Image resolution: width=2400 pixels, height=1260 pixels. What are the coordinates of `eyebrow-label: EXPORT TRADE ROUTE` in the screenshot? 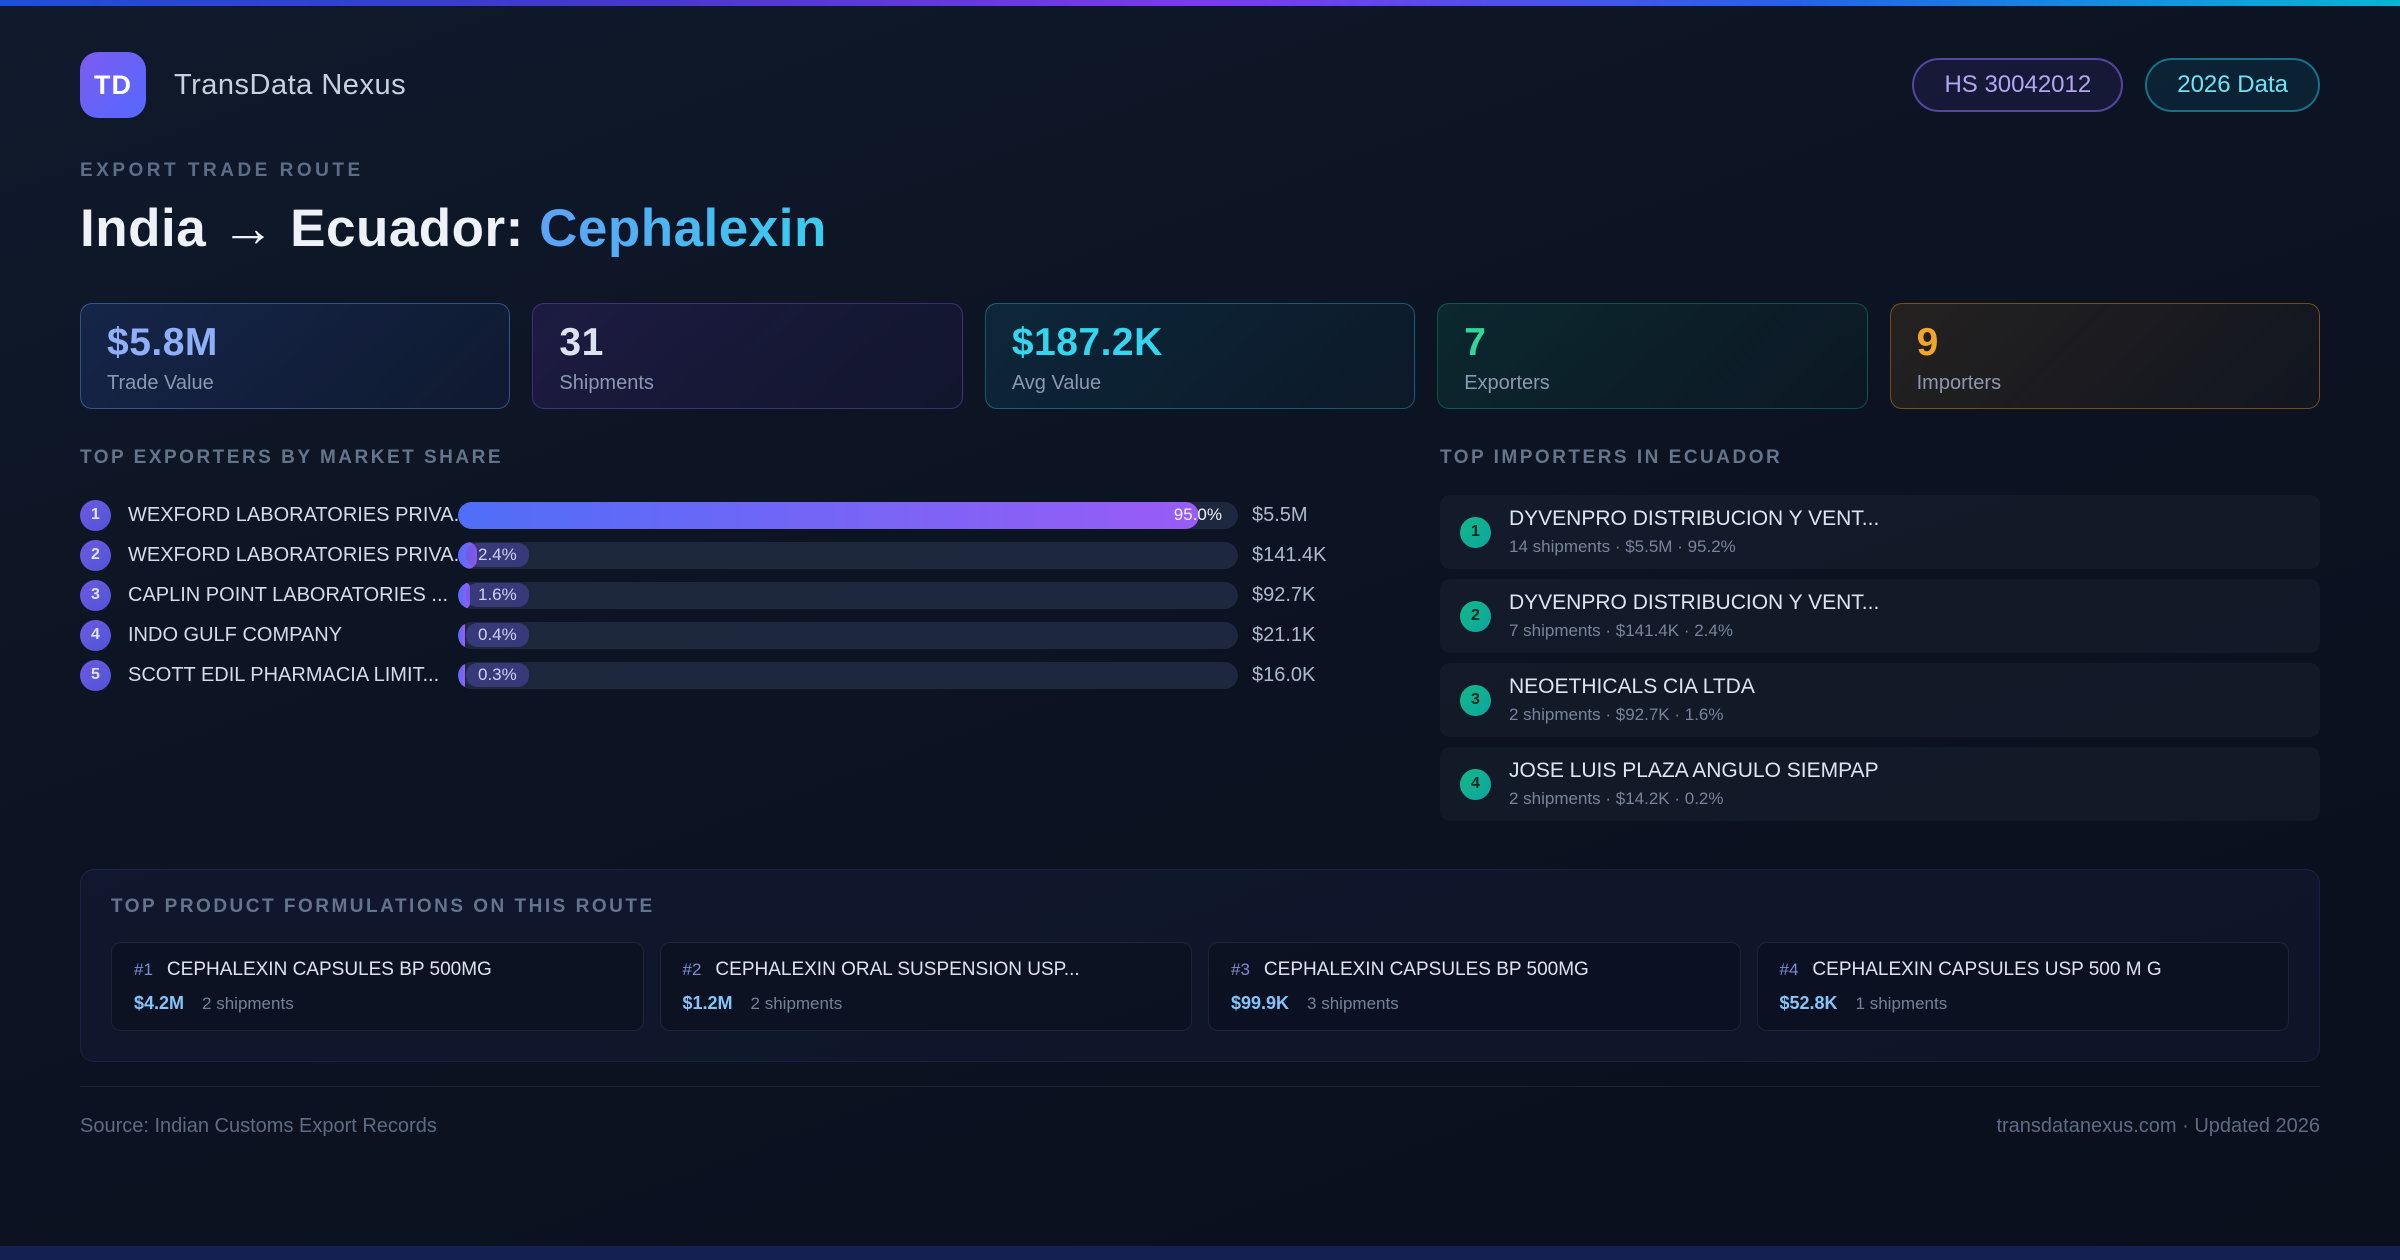 It's located at (222, 170).